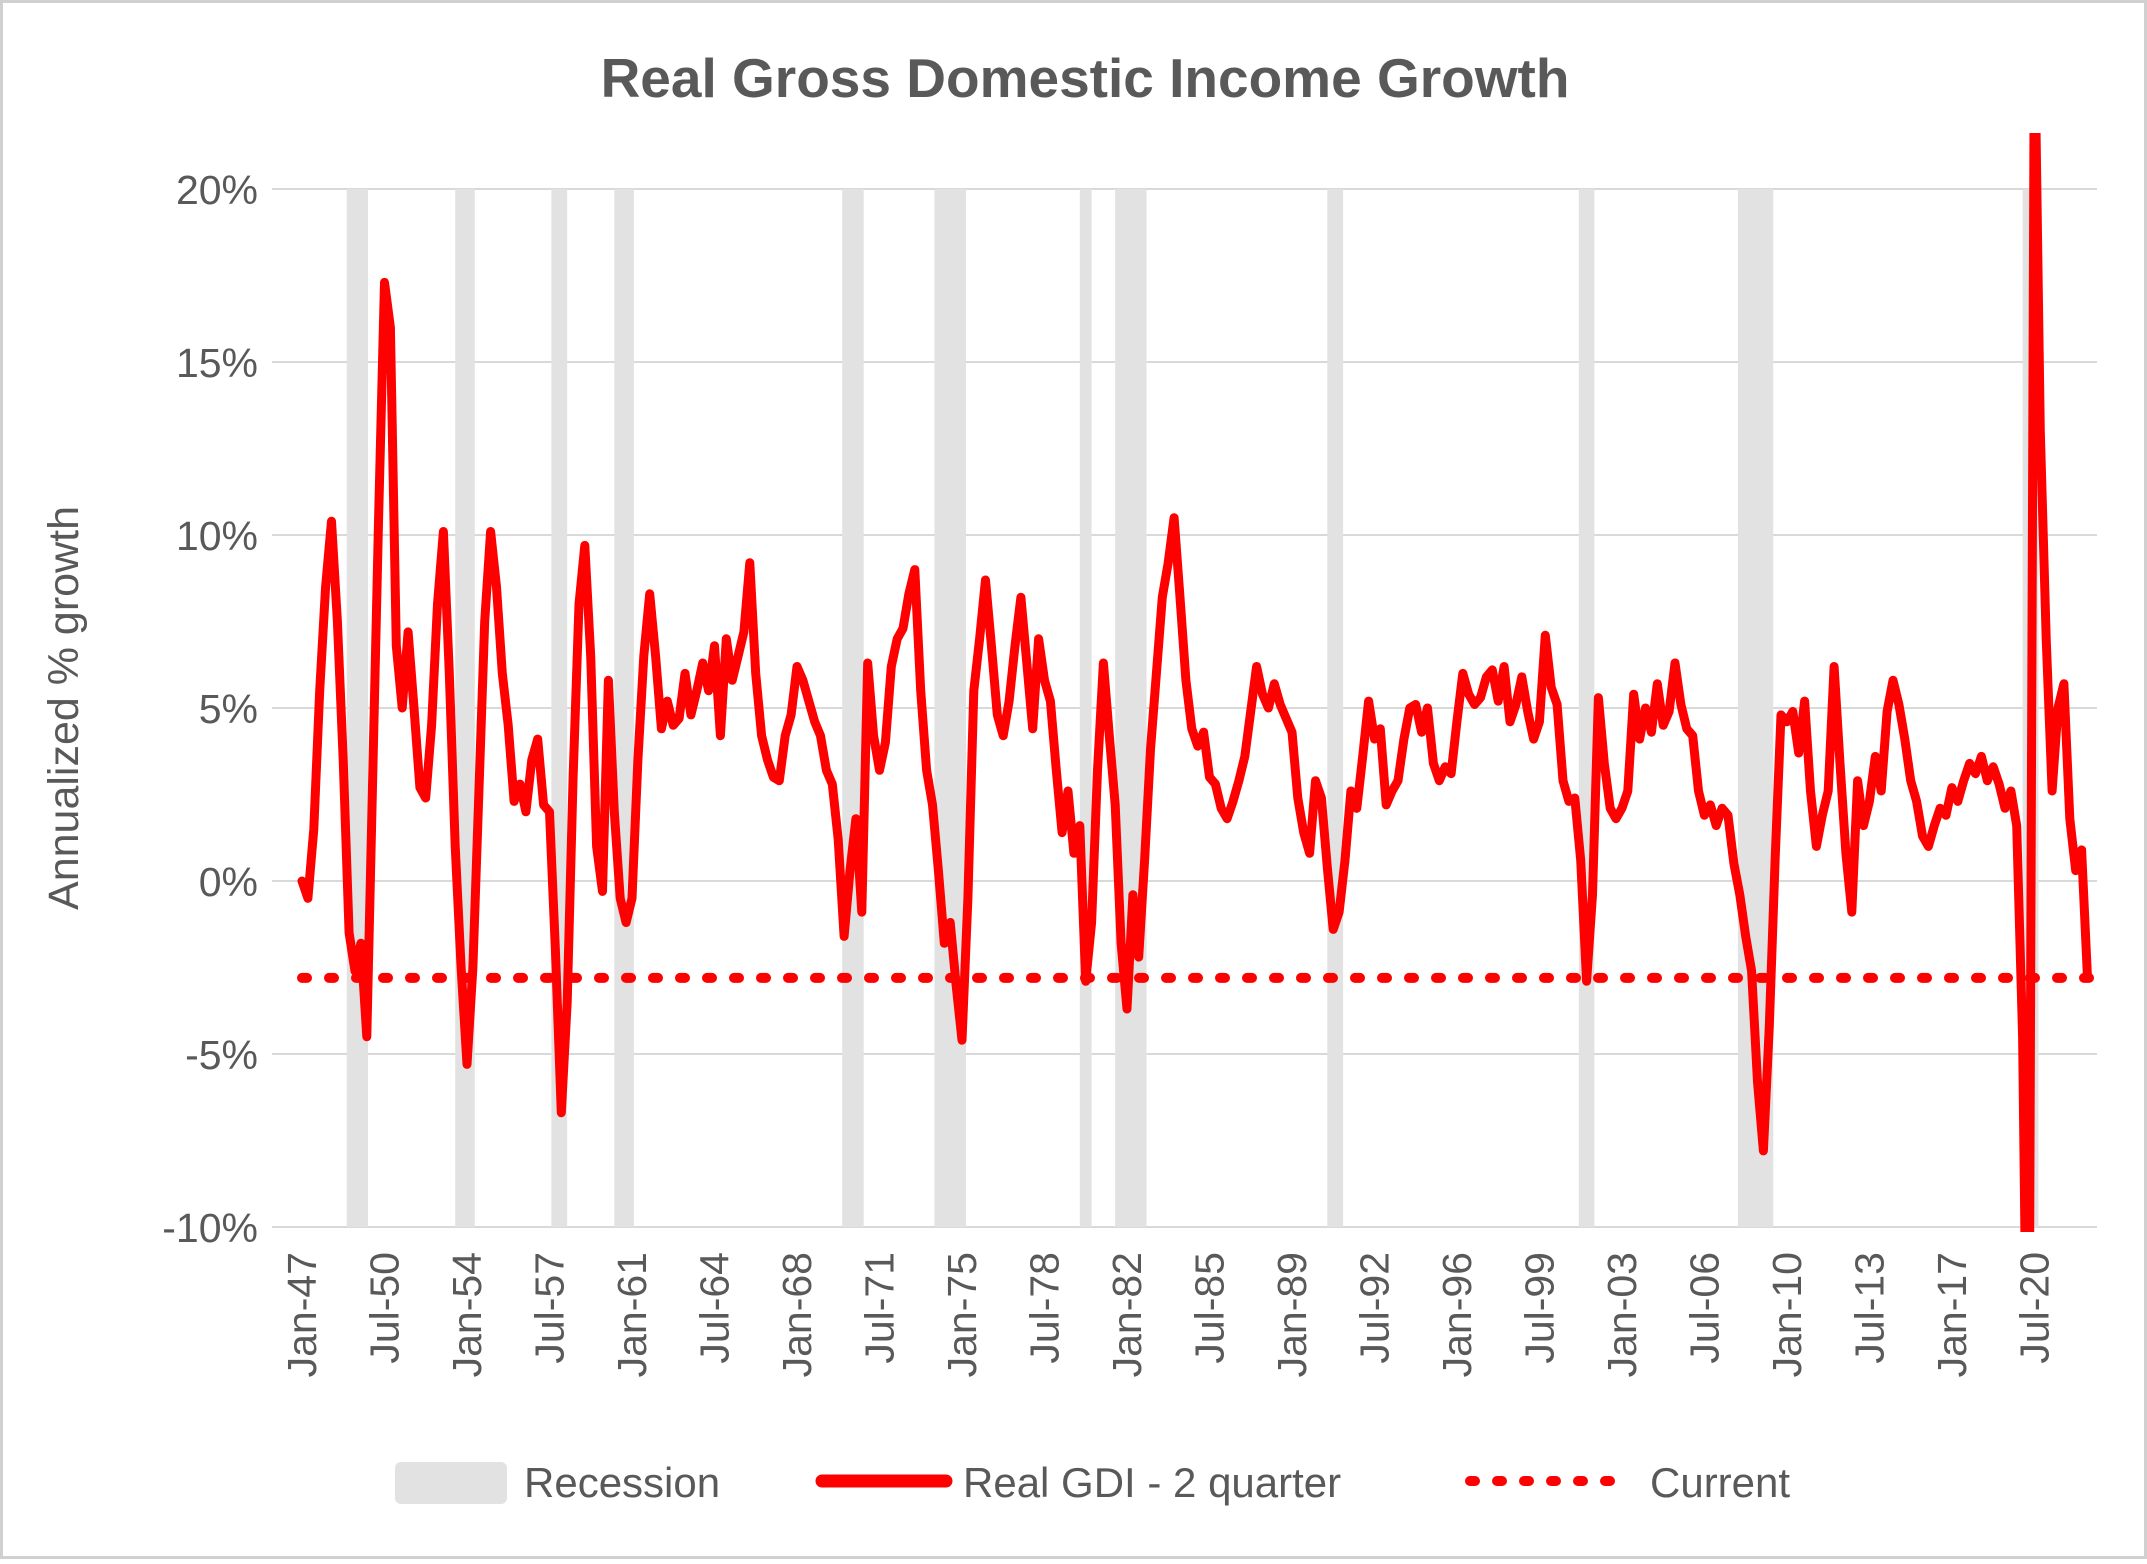 The image size is (2147, 1564). Describe the element at coordinates (302, 1314) in the screenshot. I see `x-tick-label: Jan-47` at that location.